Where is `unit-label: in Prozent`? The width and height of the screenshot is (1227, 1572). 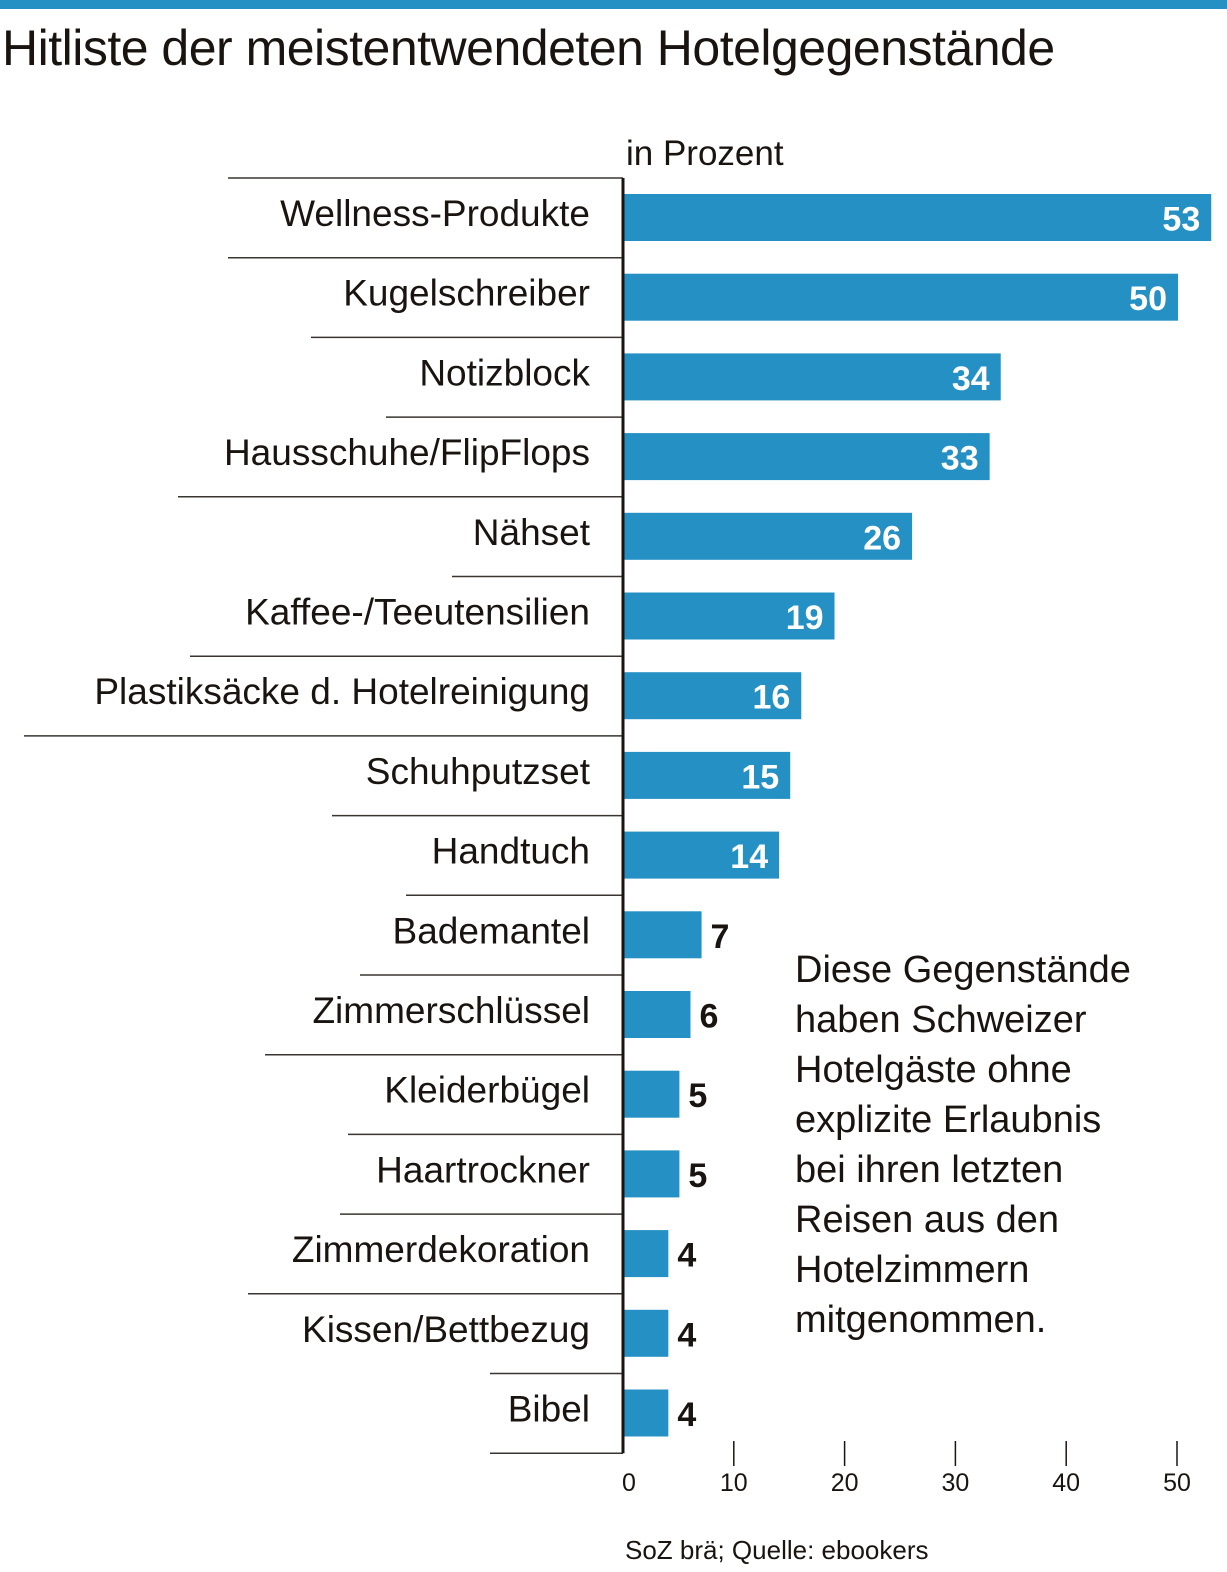 unit-label: in Prozent is located at coordinates (705, 153).